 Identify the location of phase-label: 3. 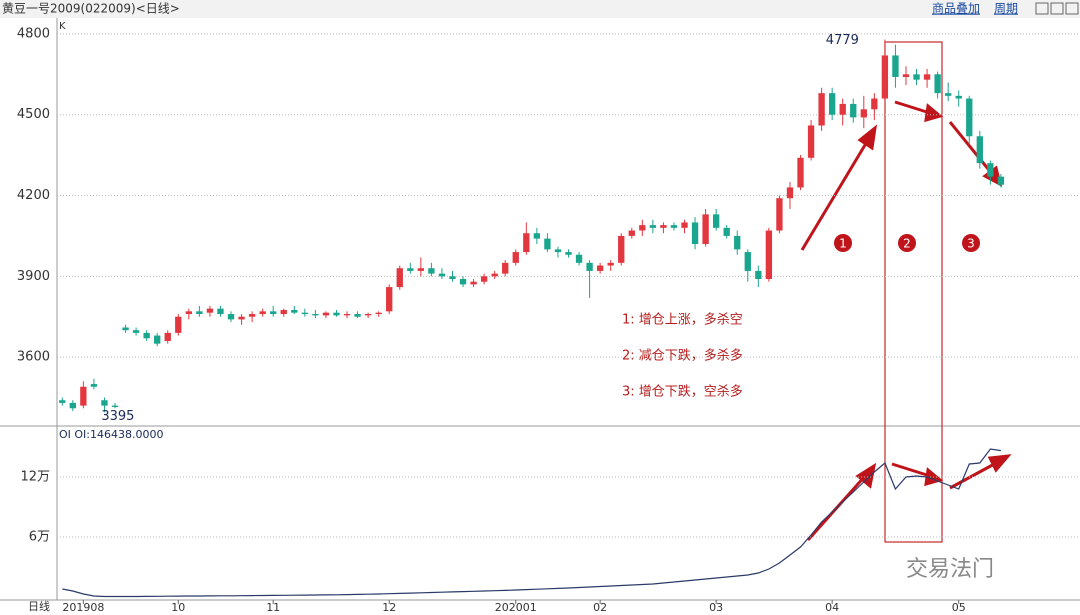
(971, 244).